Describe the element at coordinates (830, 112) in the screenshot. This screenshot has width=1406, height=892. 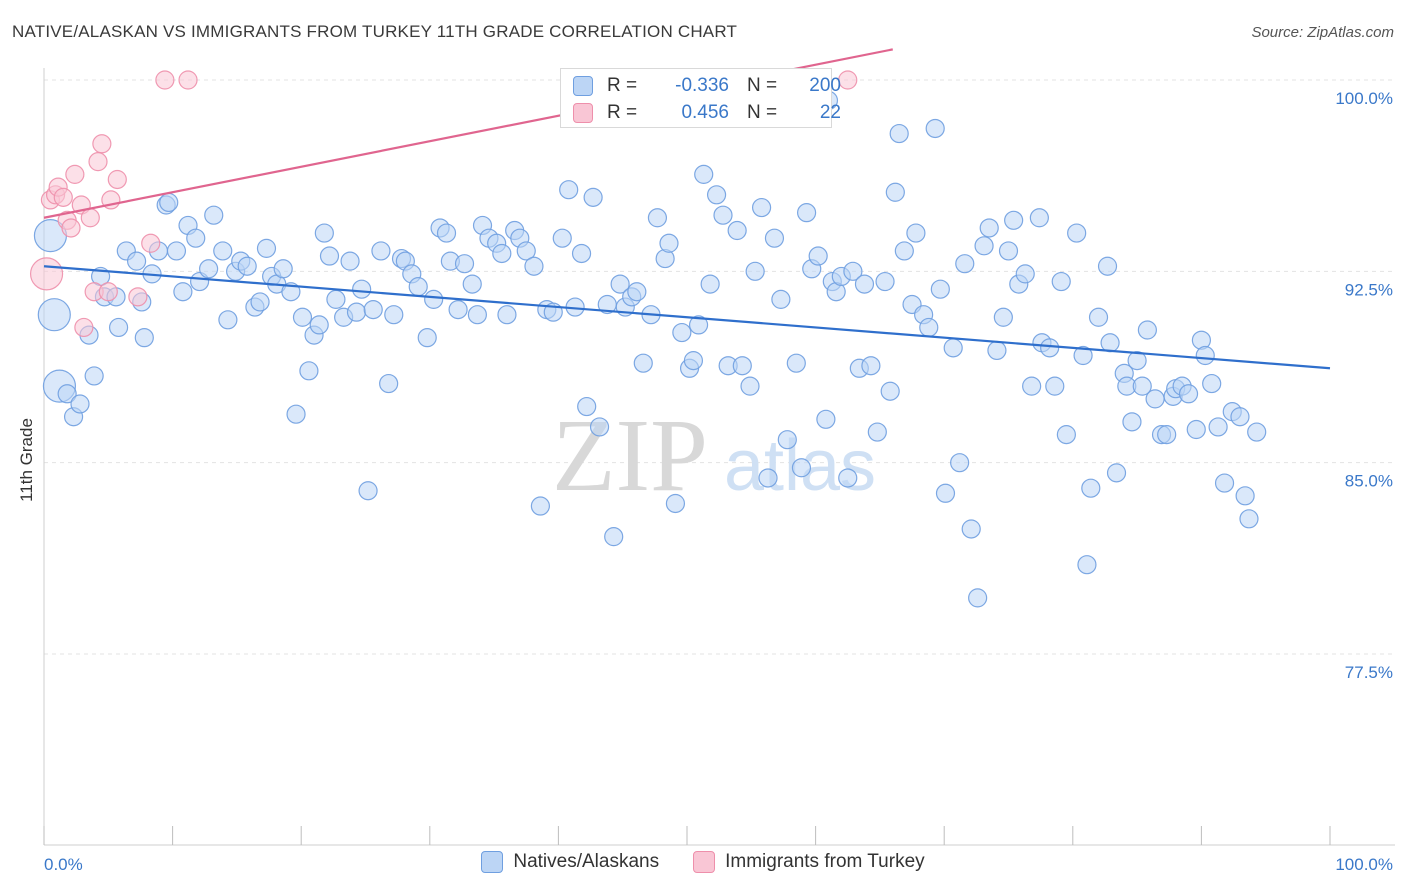
I see `stats-n-value-pink: 22` at that location.